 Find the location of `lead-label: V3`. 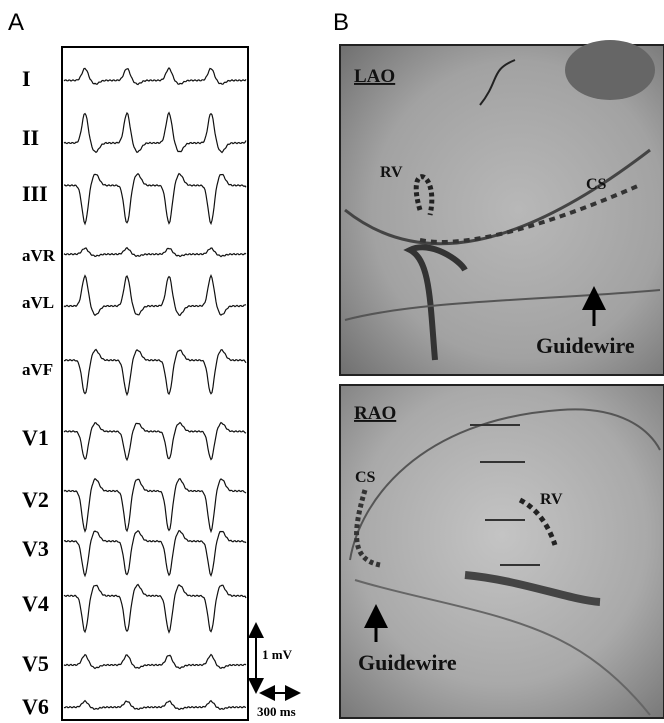

lead-label: V3 is located at coordinates (35, 548).